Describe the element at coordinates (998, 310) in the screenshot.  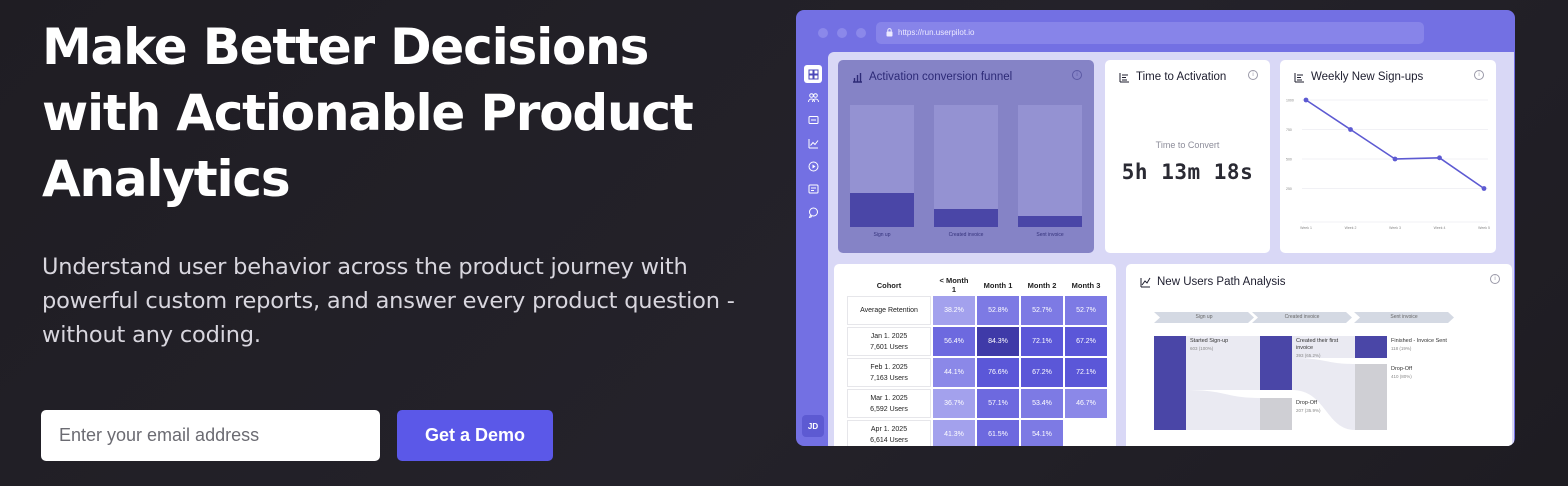
I see `retention-cell: 52.8%` at that location.